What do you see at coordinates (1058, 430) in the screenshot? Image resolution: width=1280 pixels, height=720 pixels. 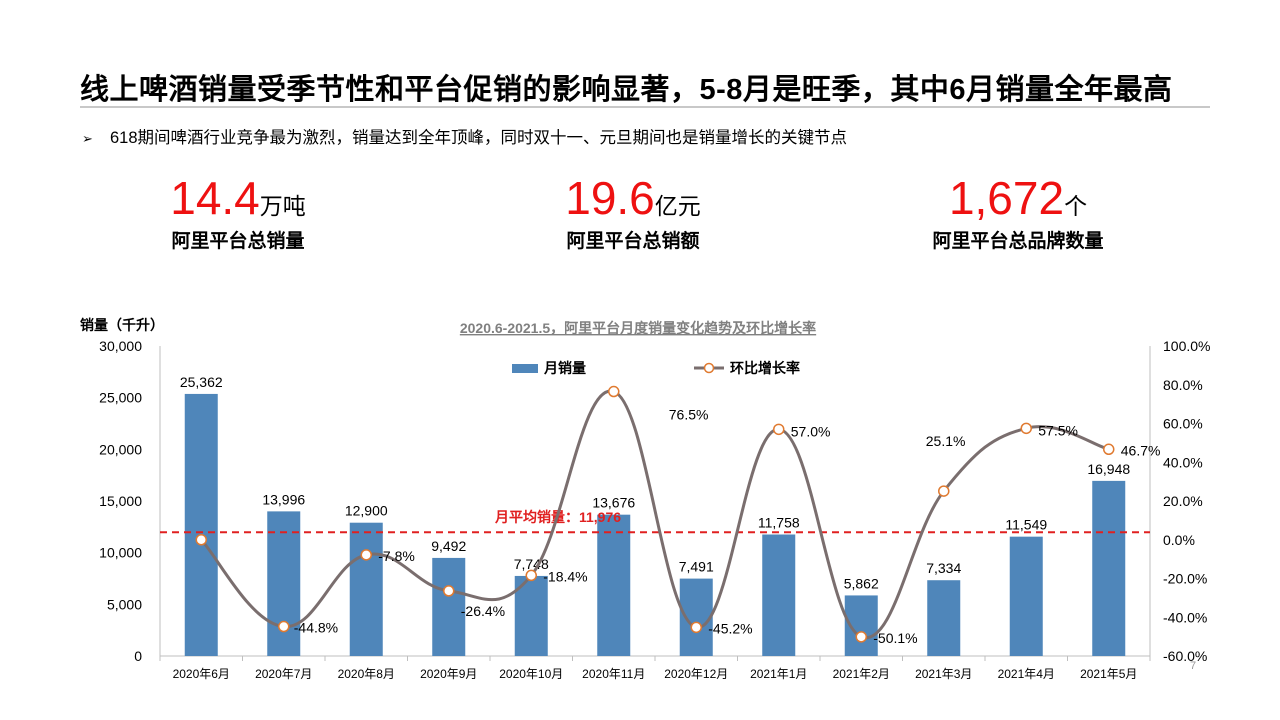 I see `growth-rate-label: 57.5%` at bounding box center [1058, 430].